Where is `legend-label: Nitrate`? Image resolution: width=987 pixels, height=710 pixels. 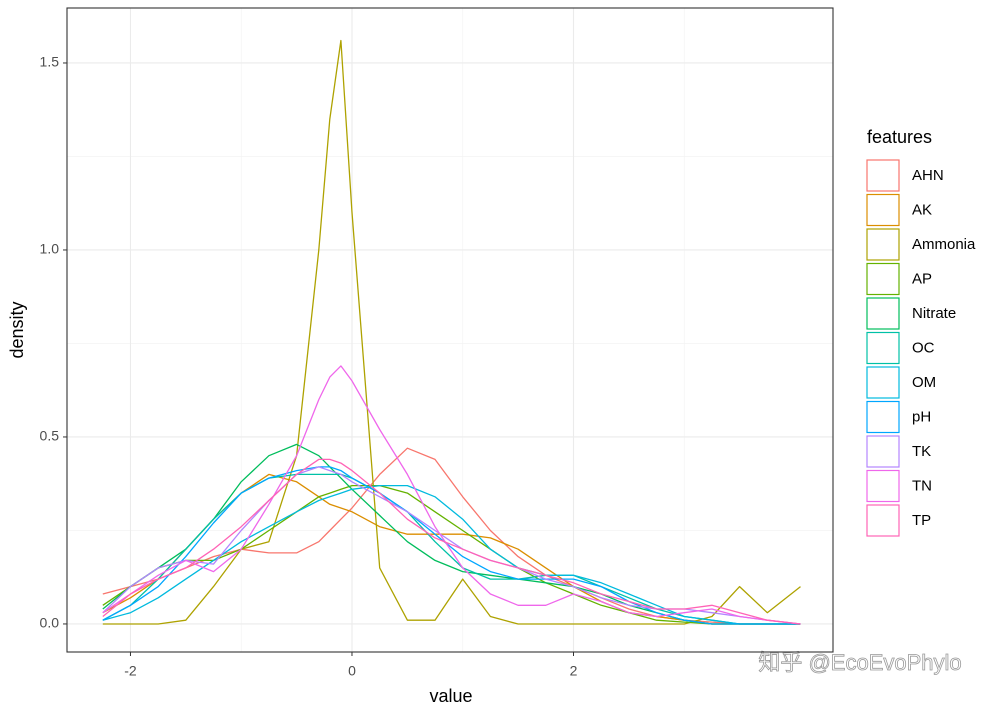 legend-label: Nitrate is located at coordinates (934, 313).